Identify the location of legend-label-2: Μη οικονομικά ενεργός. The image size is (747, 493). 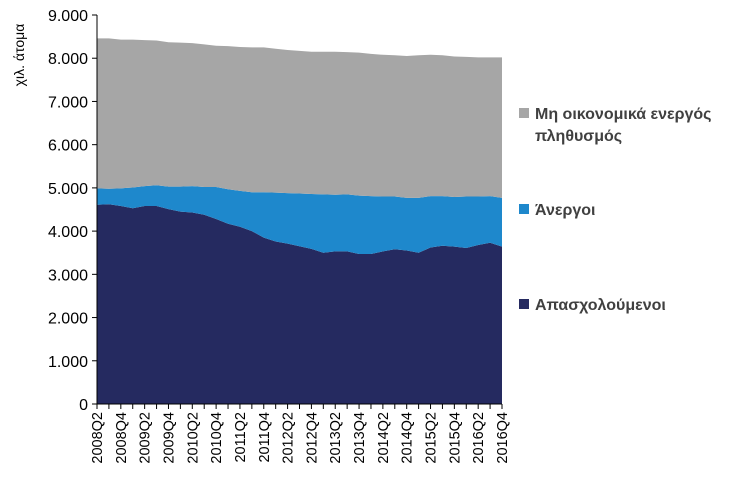
(623, 114).